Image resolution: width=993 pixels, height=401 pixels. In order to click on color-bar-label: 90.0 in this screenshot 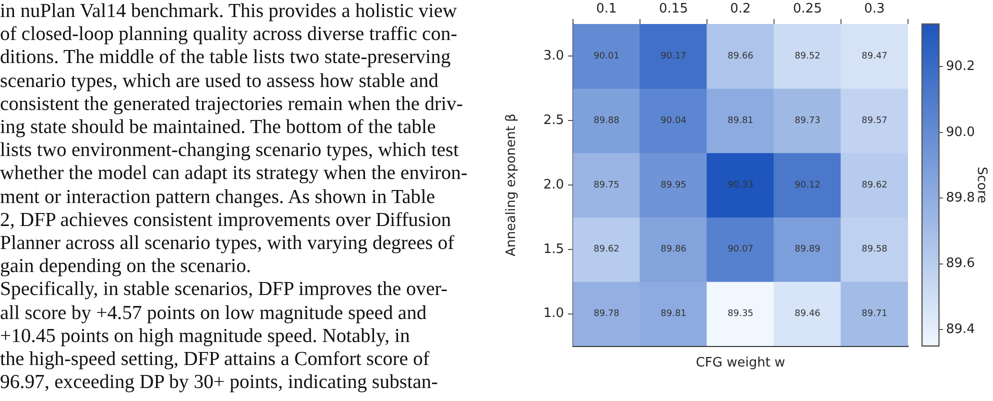, I will do `click(960, 132)`.